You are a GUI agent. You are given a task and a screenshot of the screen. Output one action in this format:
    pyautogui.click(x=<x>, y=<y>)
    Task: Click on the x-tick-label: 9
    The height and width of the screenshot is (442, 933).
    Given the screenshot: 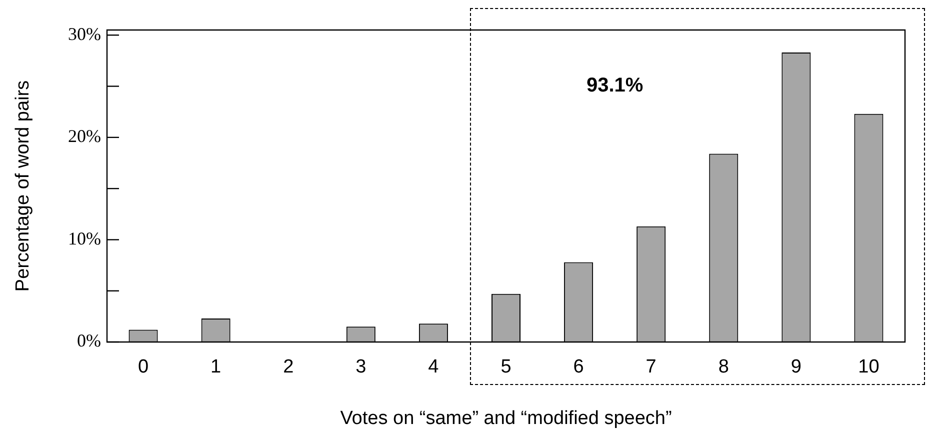 What is the action you would take?
    pyautogui.click(x=796, y=367)
    